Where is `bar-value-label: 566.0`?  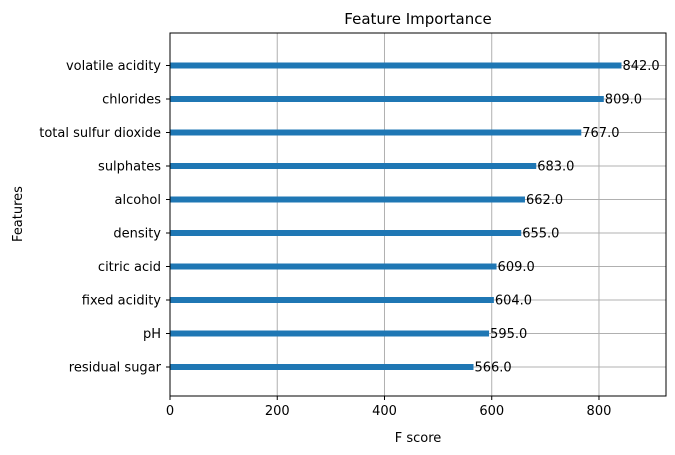
bar-value-label: 566.0 is located at coordinates (492, 368).